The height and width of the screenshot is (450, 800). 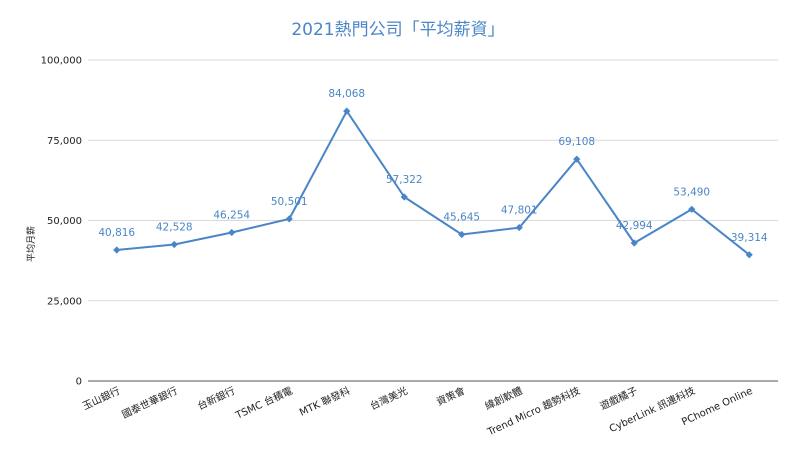 What do you see at coordinates (634, 226) in the screenshot?
I see `data-label: 42,994` at bounding box center [634, 226].